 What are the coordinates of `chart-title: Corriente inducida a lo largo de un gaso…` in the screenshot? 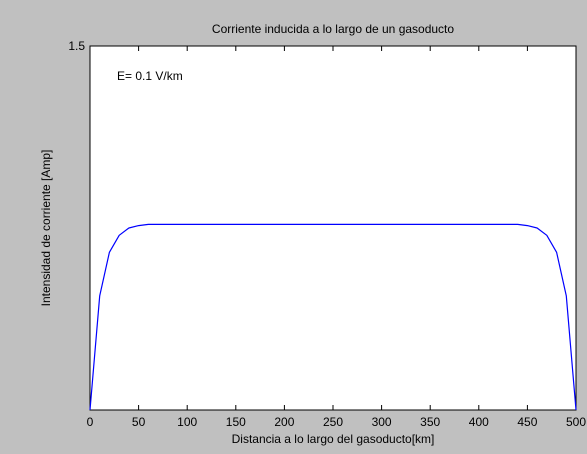 It's located at (333, 29).